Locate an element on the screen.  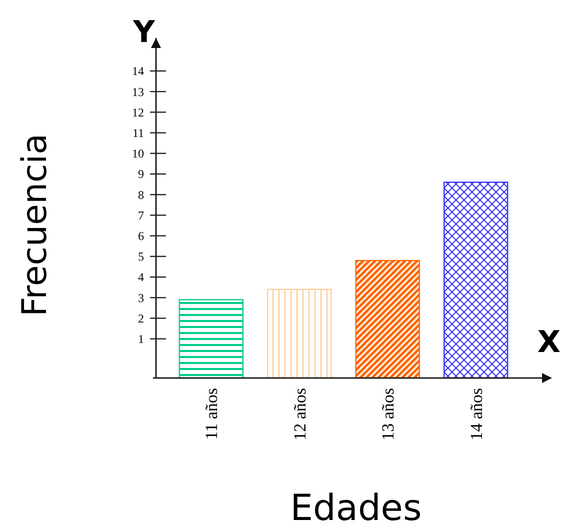
y-tick-label: 4 is located at coordinates (141, 277).